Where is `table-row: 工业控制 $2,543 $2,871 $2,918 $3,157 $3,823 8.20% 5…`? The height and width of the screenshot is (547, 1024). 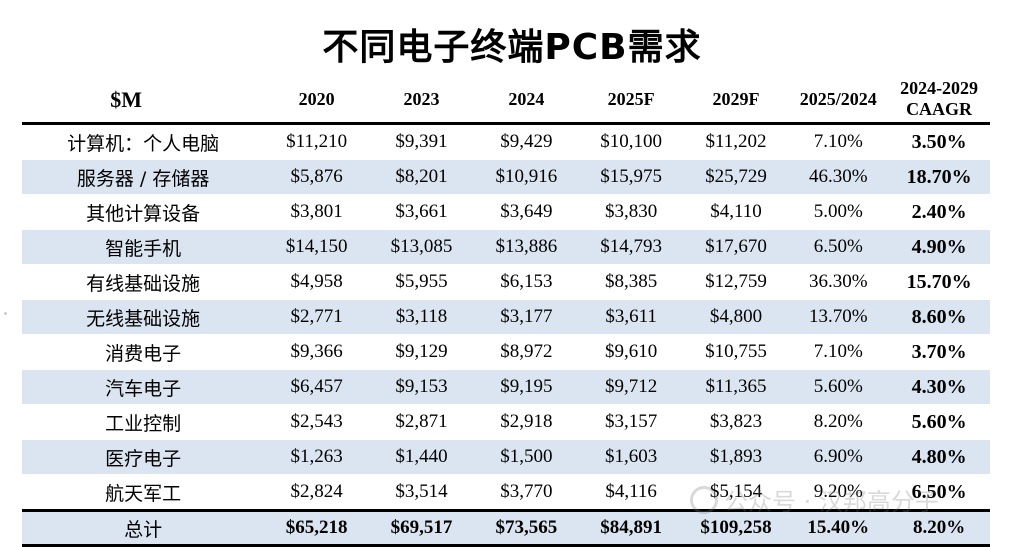 table-row: 工业控制 $2,543 $2,871 $2,918 $3,157 $3,823 8.20% 5… is located at coordinates (506, 422).